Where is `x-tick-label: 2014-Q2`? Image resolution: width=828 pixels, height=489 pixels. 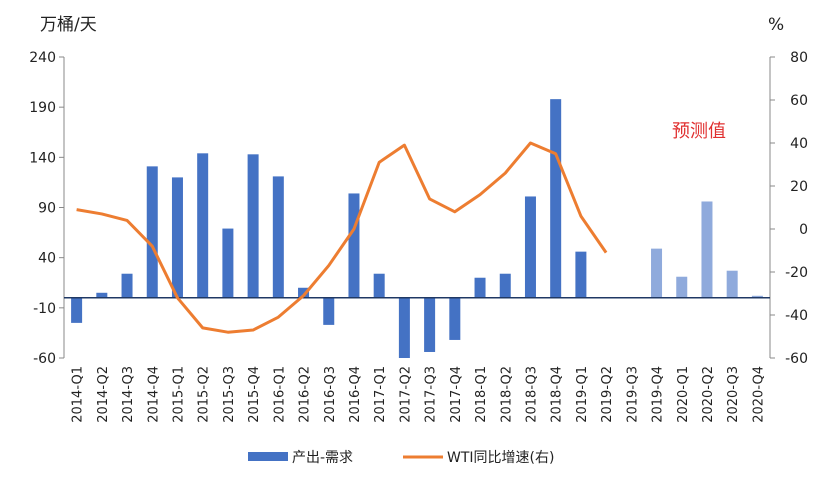
x-tick-label: 2014-Q2 is located at coordinates (103, 394).